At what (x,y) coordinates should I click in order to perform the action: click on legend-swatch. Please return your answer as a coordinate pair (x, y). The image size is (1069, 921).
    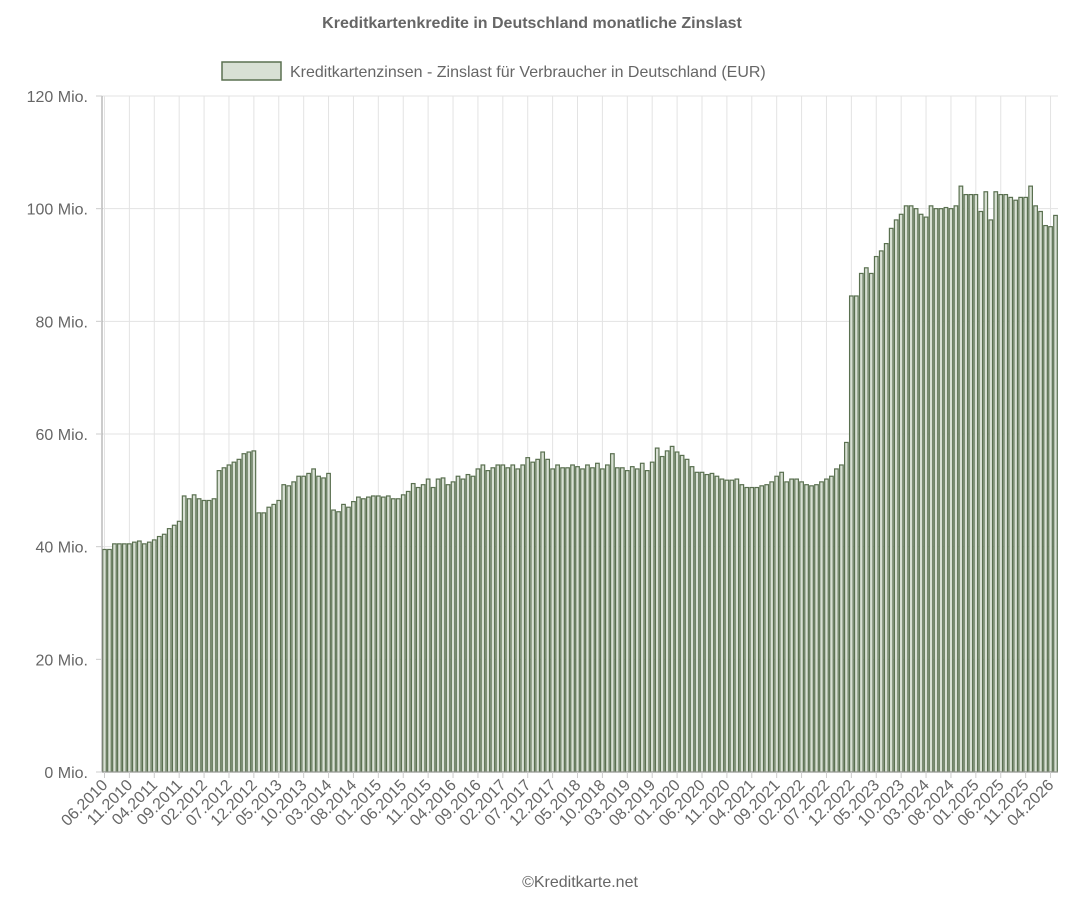
    Looking at the image, I should click on (251, 71).